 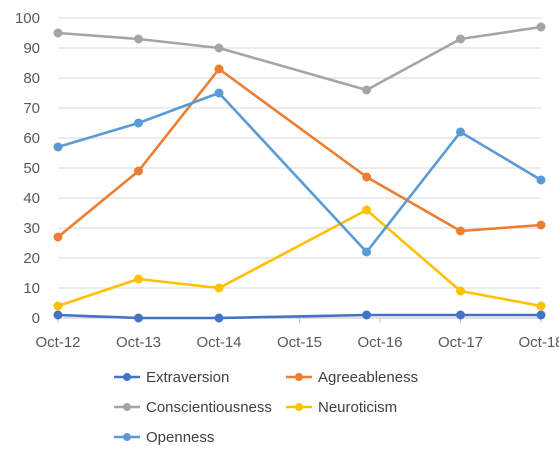 What do you see at coordinates (209, 407) in the screenshot?
I see `legend-label: Conscientiousness` at bounding box center [209, 407].